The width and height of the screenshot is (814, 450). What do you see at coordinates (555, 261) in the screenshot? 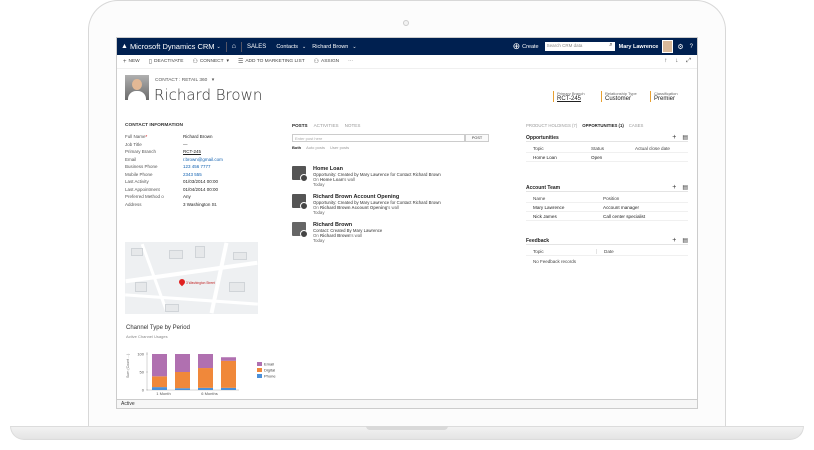
I see `empty-message: No Feedback records` at bounding box center [555, 261].